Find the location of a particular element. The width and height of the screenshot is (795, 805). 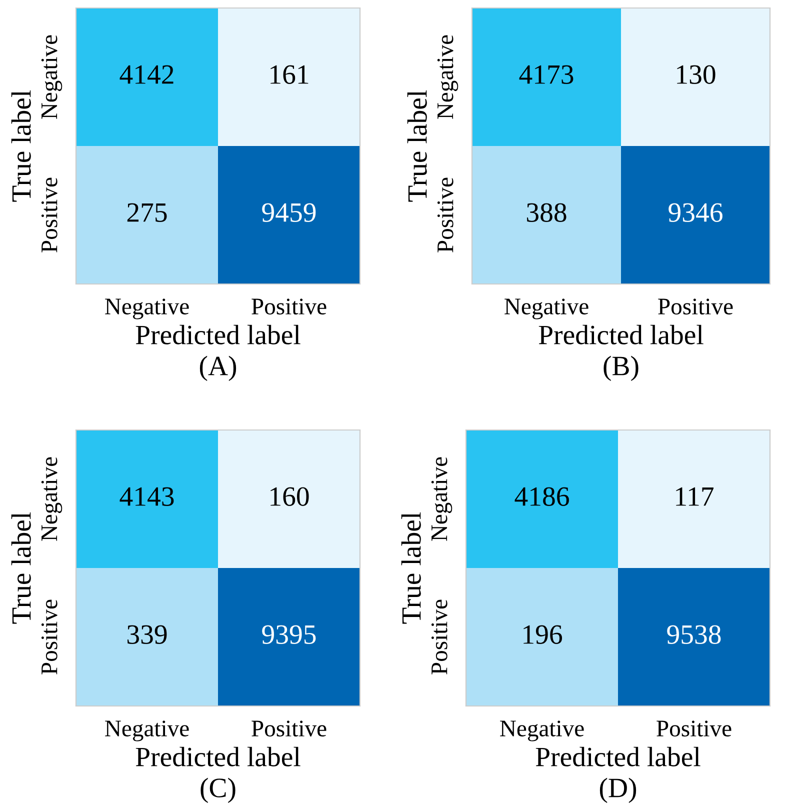

data-label: 130 is located at coordinates (696, 74).